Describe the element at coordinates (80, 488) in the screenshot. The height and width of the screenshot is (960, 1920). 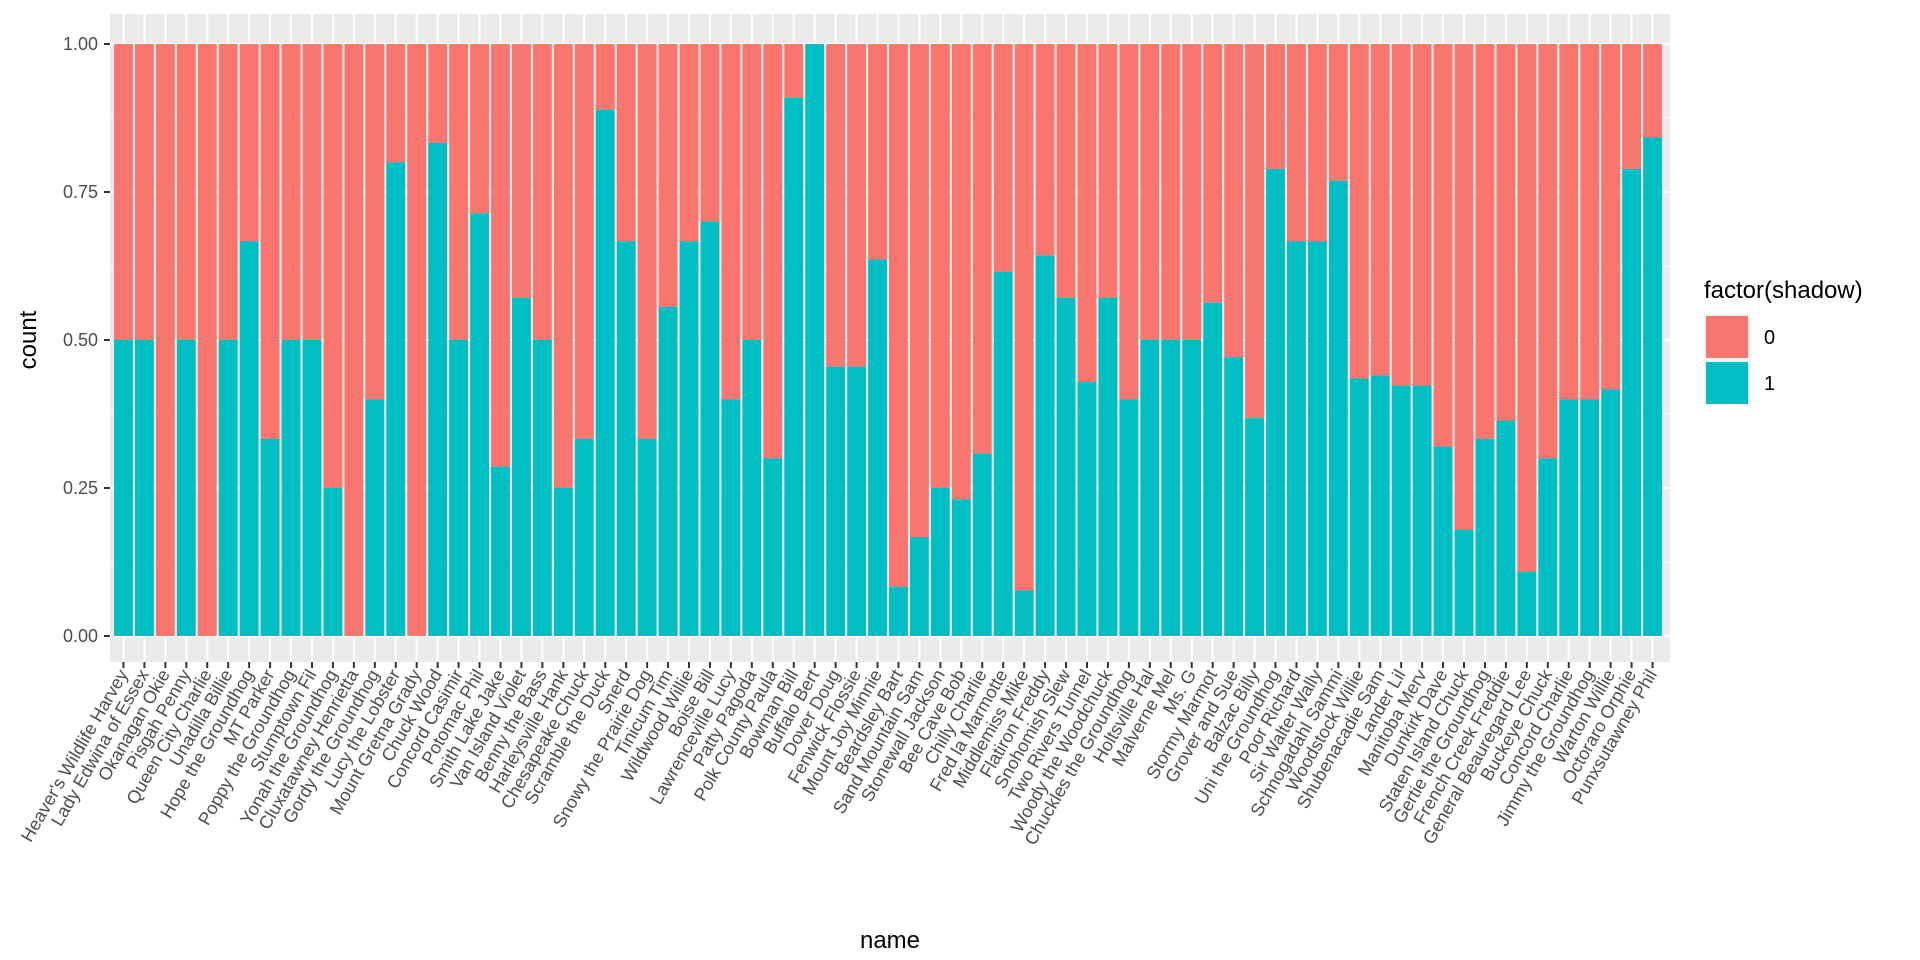
I see `y-tick-label: 0.25` at that location.